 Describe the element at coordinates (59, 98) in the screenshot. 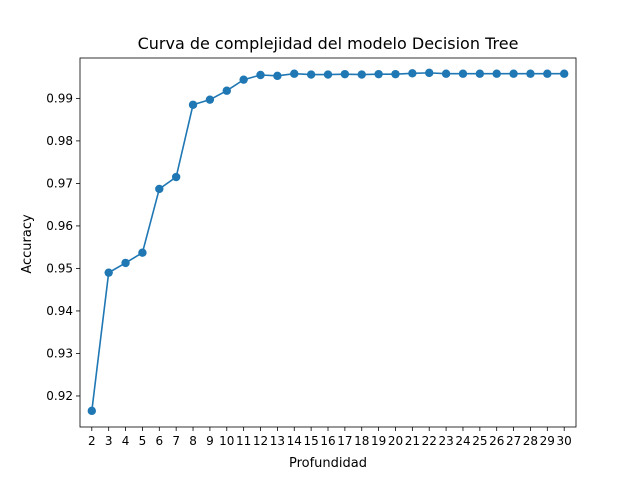

I see `y-tick-label: 0.99` at that location.